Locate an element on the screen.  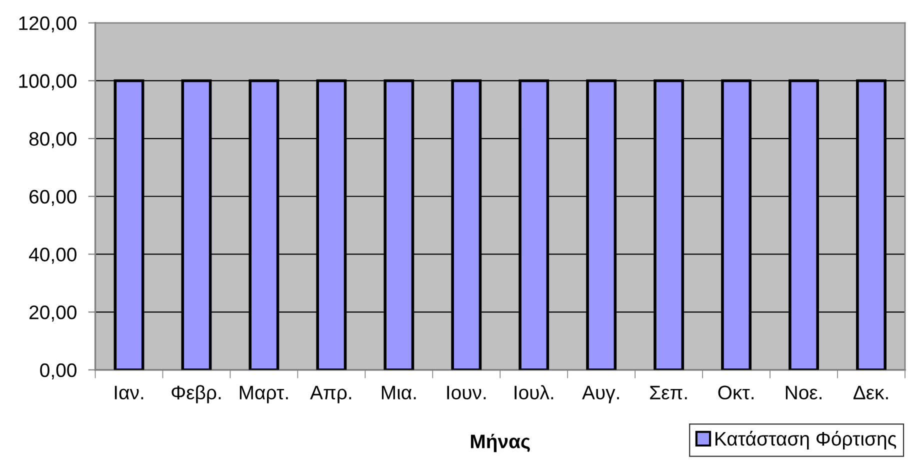
y-tick-label: 120,00 is located at coordinates (47, 24).